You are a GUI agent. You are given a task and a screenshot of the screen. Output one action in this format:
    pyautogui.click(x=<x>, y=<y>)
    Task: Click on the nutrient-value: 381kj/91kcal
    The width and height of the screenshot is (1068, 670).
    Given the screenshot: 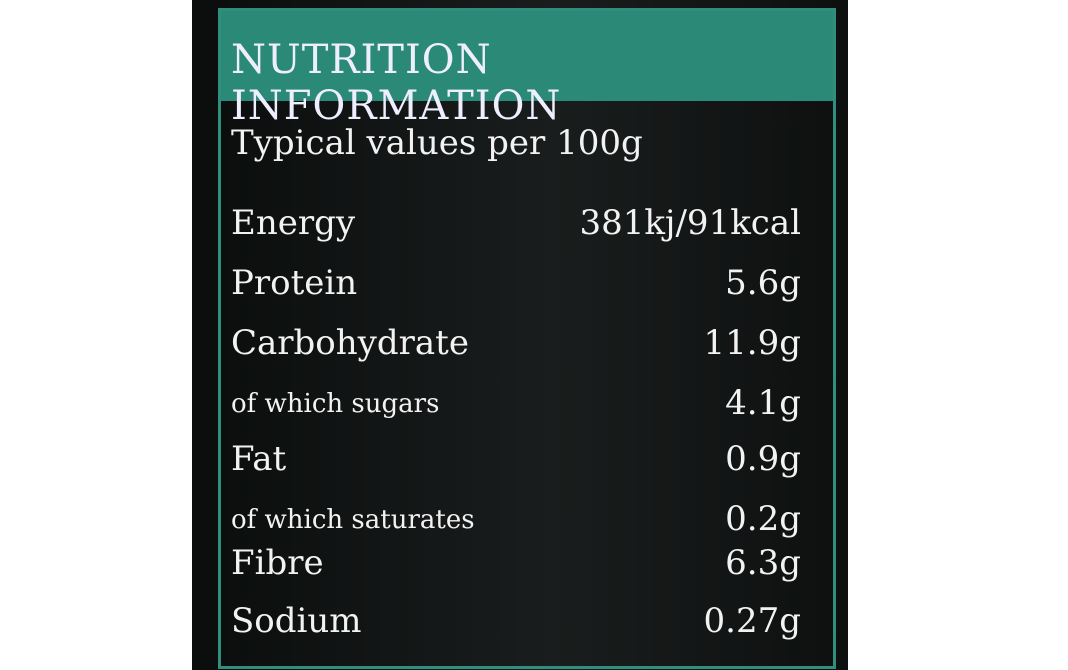 What is the action you would take?
    pyautogui.click(x=690, y=223)
    